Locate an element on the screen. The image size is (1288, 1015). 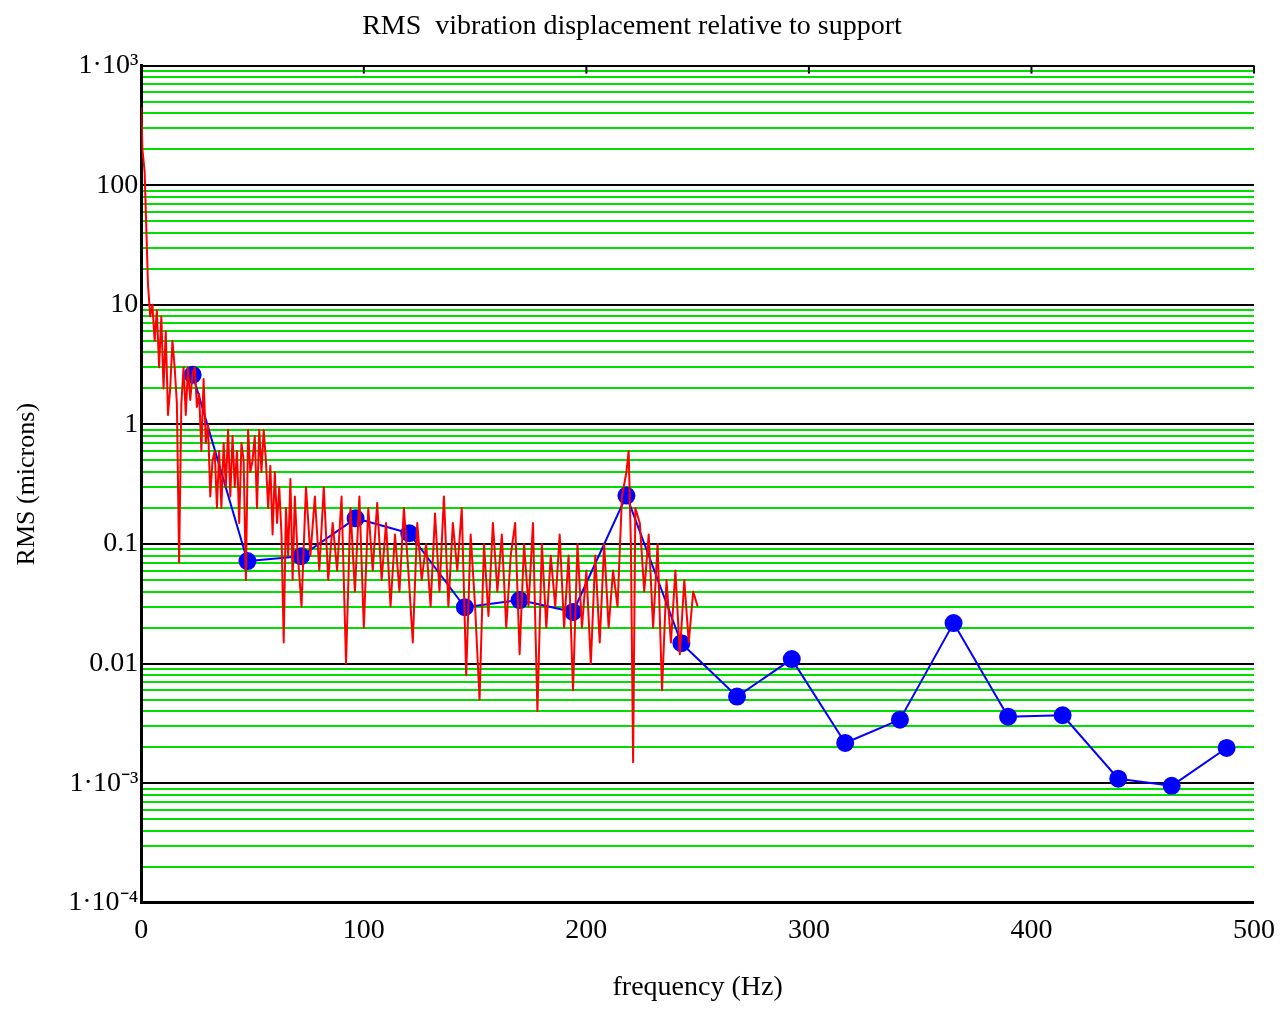
x-tick-label: 500 is located at coordinates (1254, 928).